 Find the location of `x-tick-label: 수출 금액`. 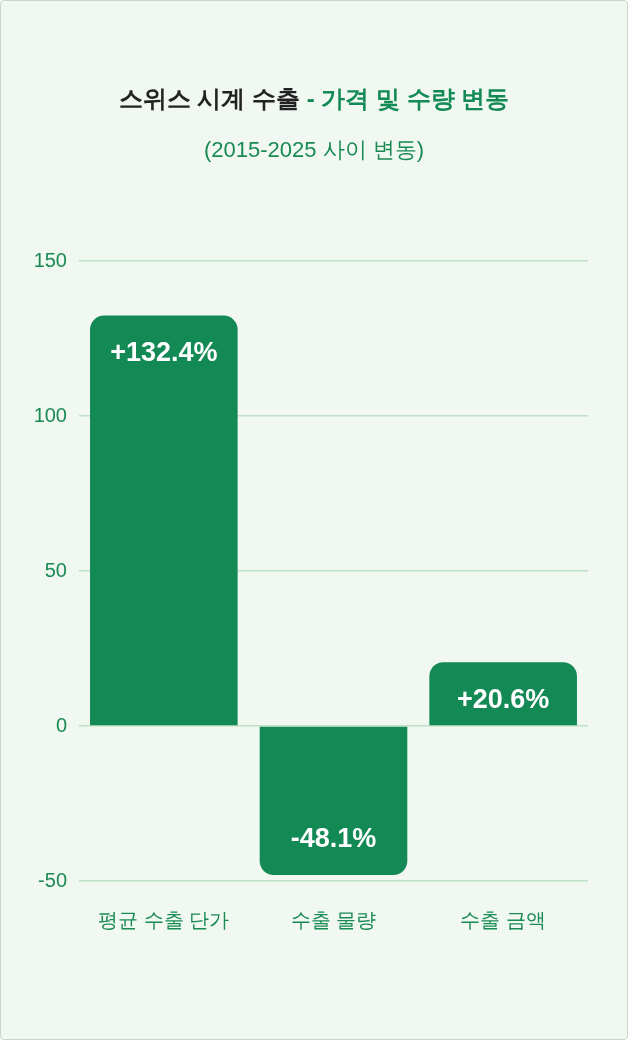

x-tick-label: 수출 금액 is located at coordinates (503, 919).